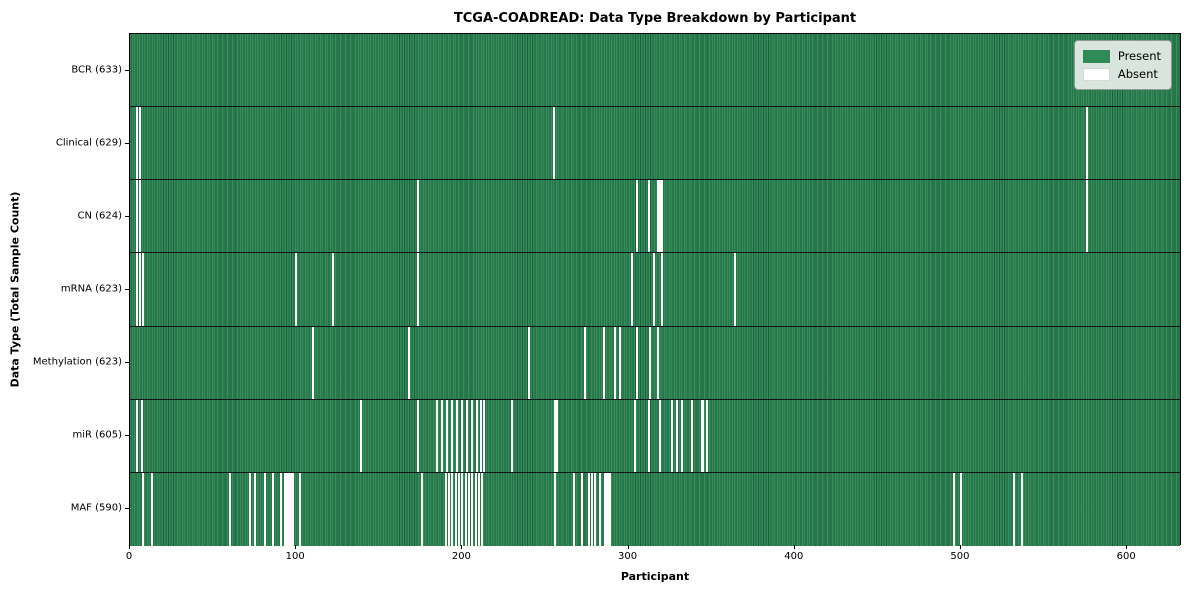 Image resolution: width=1200 pixels, height=600 pixels. What do you see at coordinates (655, 363) in the screenshot?
I see `row-band-methylation` at bounding box center [655, 363].